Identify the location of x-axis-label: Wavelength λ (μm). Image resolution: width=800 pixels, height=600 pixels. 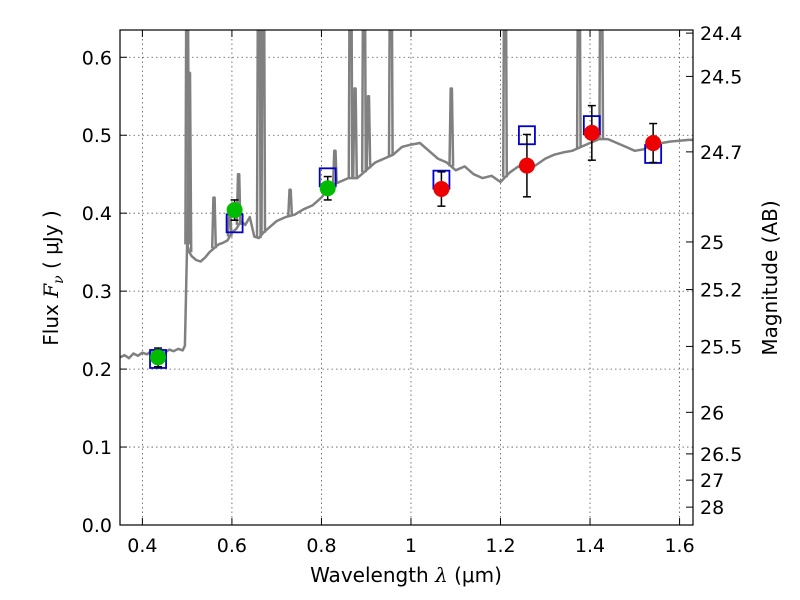
(406, 575).